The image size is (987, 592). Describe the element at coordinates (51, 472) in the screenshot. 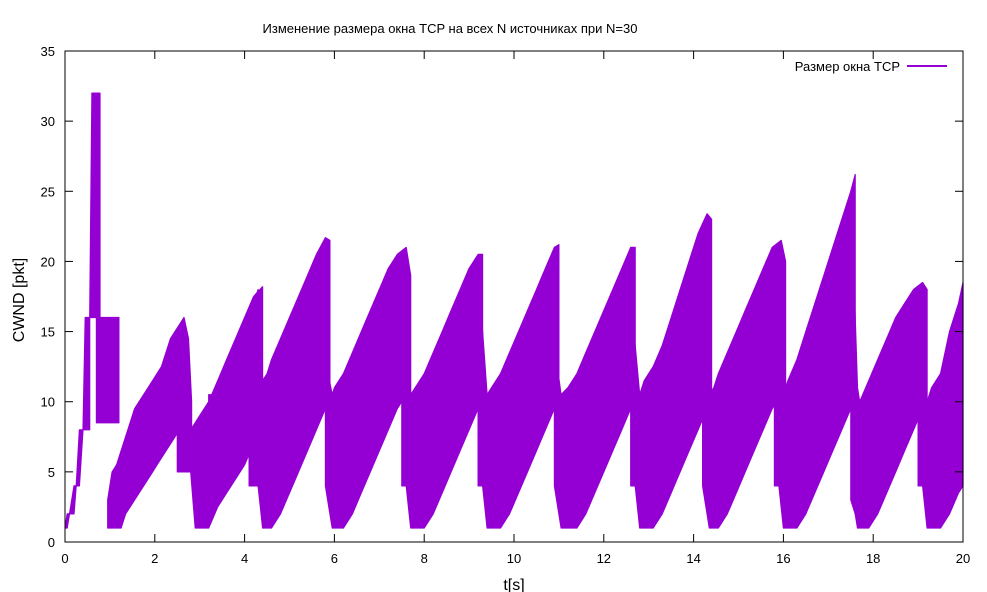

I see `y-tick-label: 5` at that location.